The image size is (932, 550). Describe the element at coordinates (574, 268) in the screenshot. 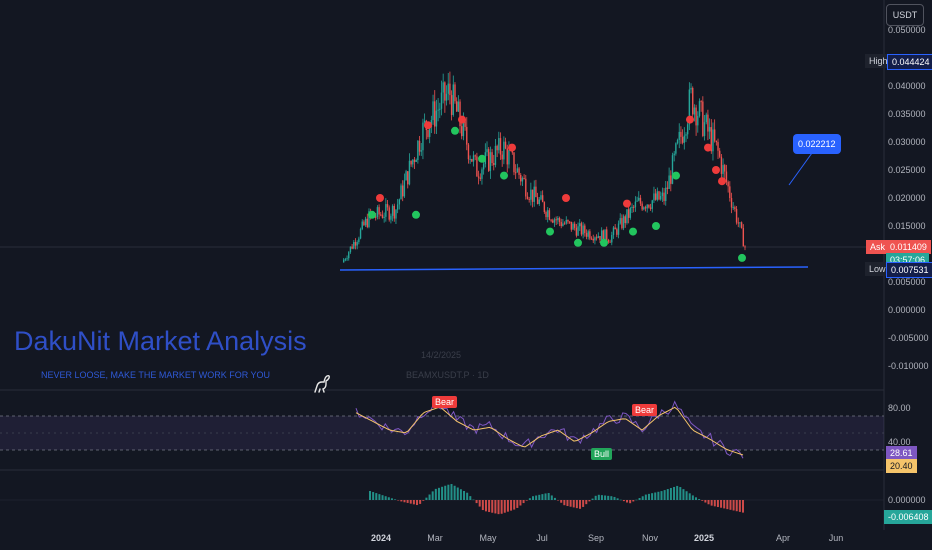

I see `support-line` at that location.